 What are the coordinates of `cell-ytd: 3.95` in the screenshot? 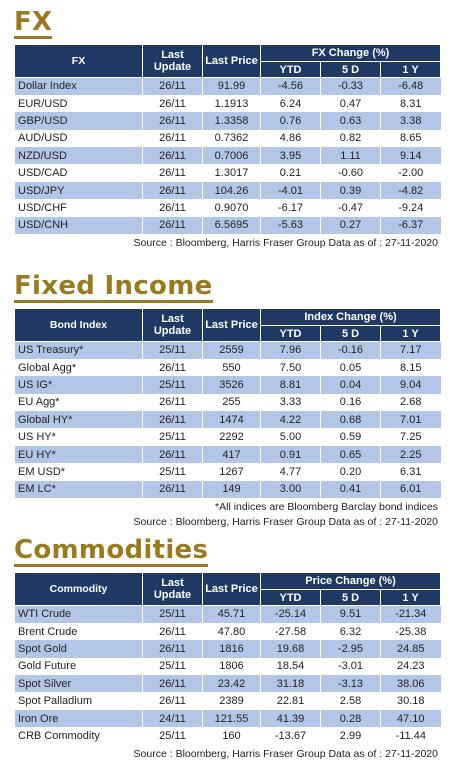 It's located at (290, 156).